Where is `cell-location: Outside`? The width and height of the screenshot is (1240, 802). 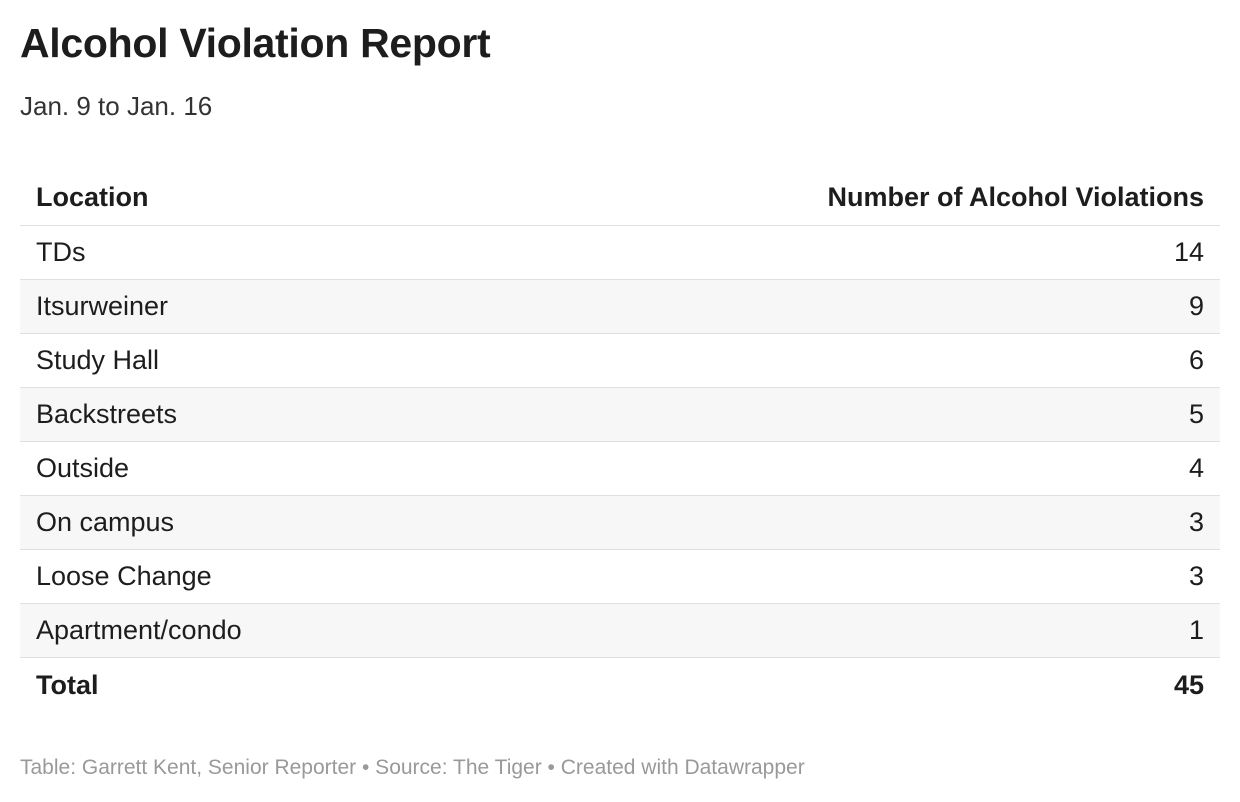
cell-location: Outside is located at coordinates (83, 468).